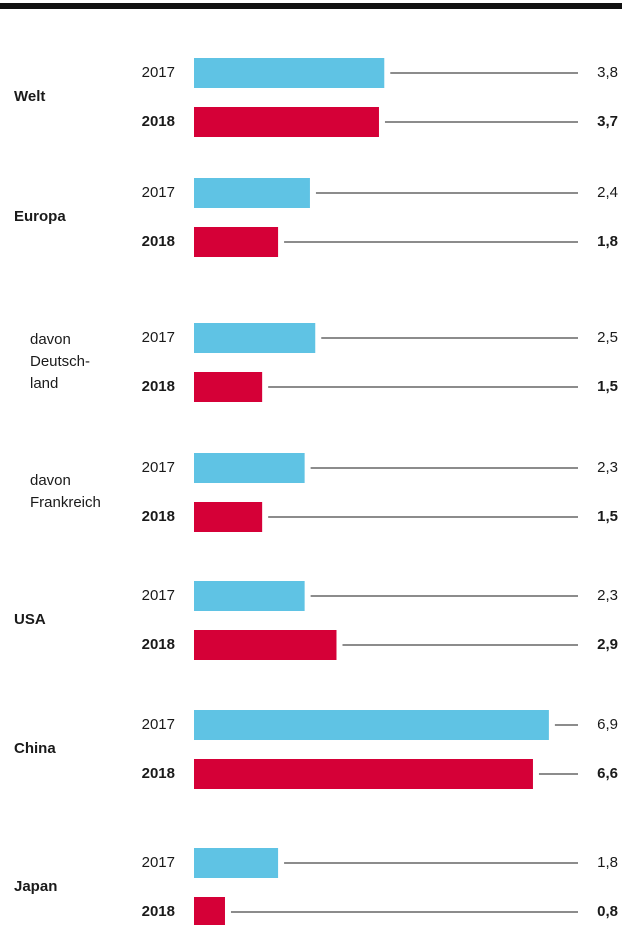 The image size is (622, 925). I want to click on category-label: Japan, so click(35, 886).